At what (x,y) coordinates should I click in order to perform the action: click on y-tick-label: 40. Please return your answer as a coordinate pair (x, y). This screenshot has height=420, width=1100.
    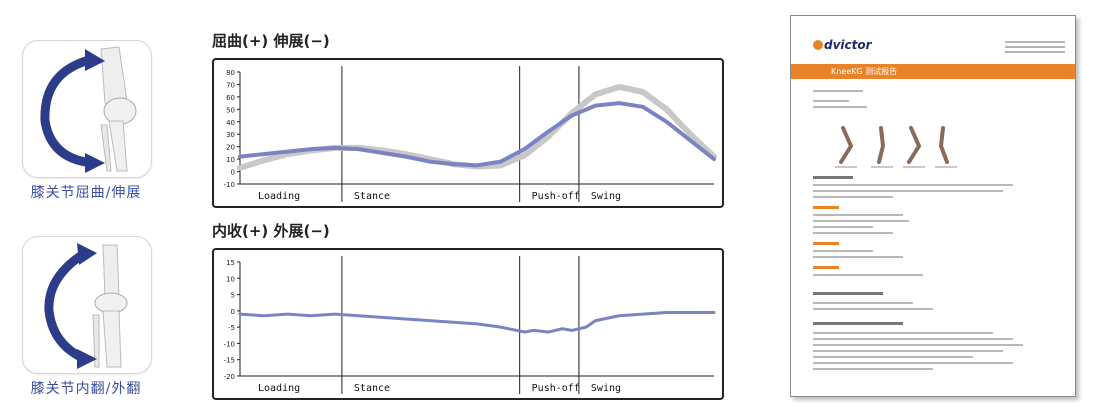
    Looking at the image, I should click on (230, 123).